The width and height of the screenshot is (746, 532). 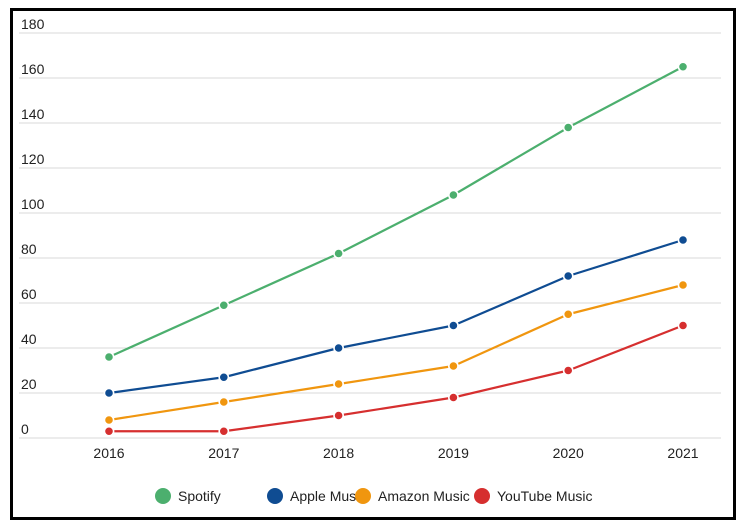 What do you see at coordinates (33, 114) in the screenshot?
I see `y-tick-label: 140` at bounding box center [33, 114].